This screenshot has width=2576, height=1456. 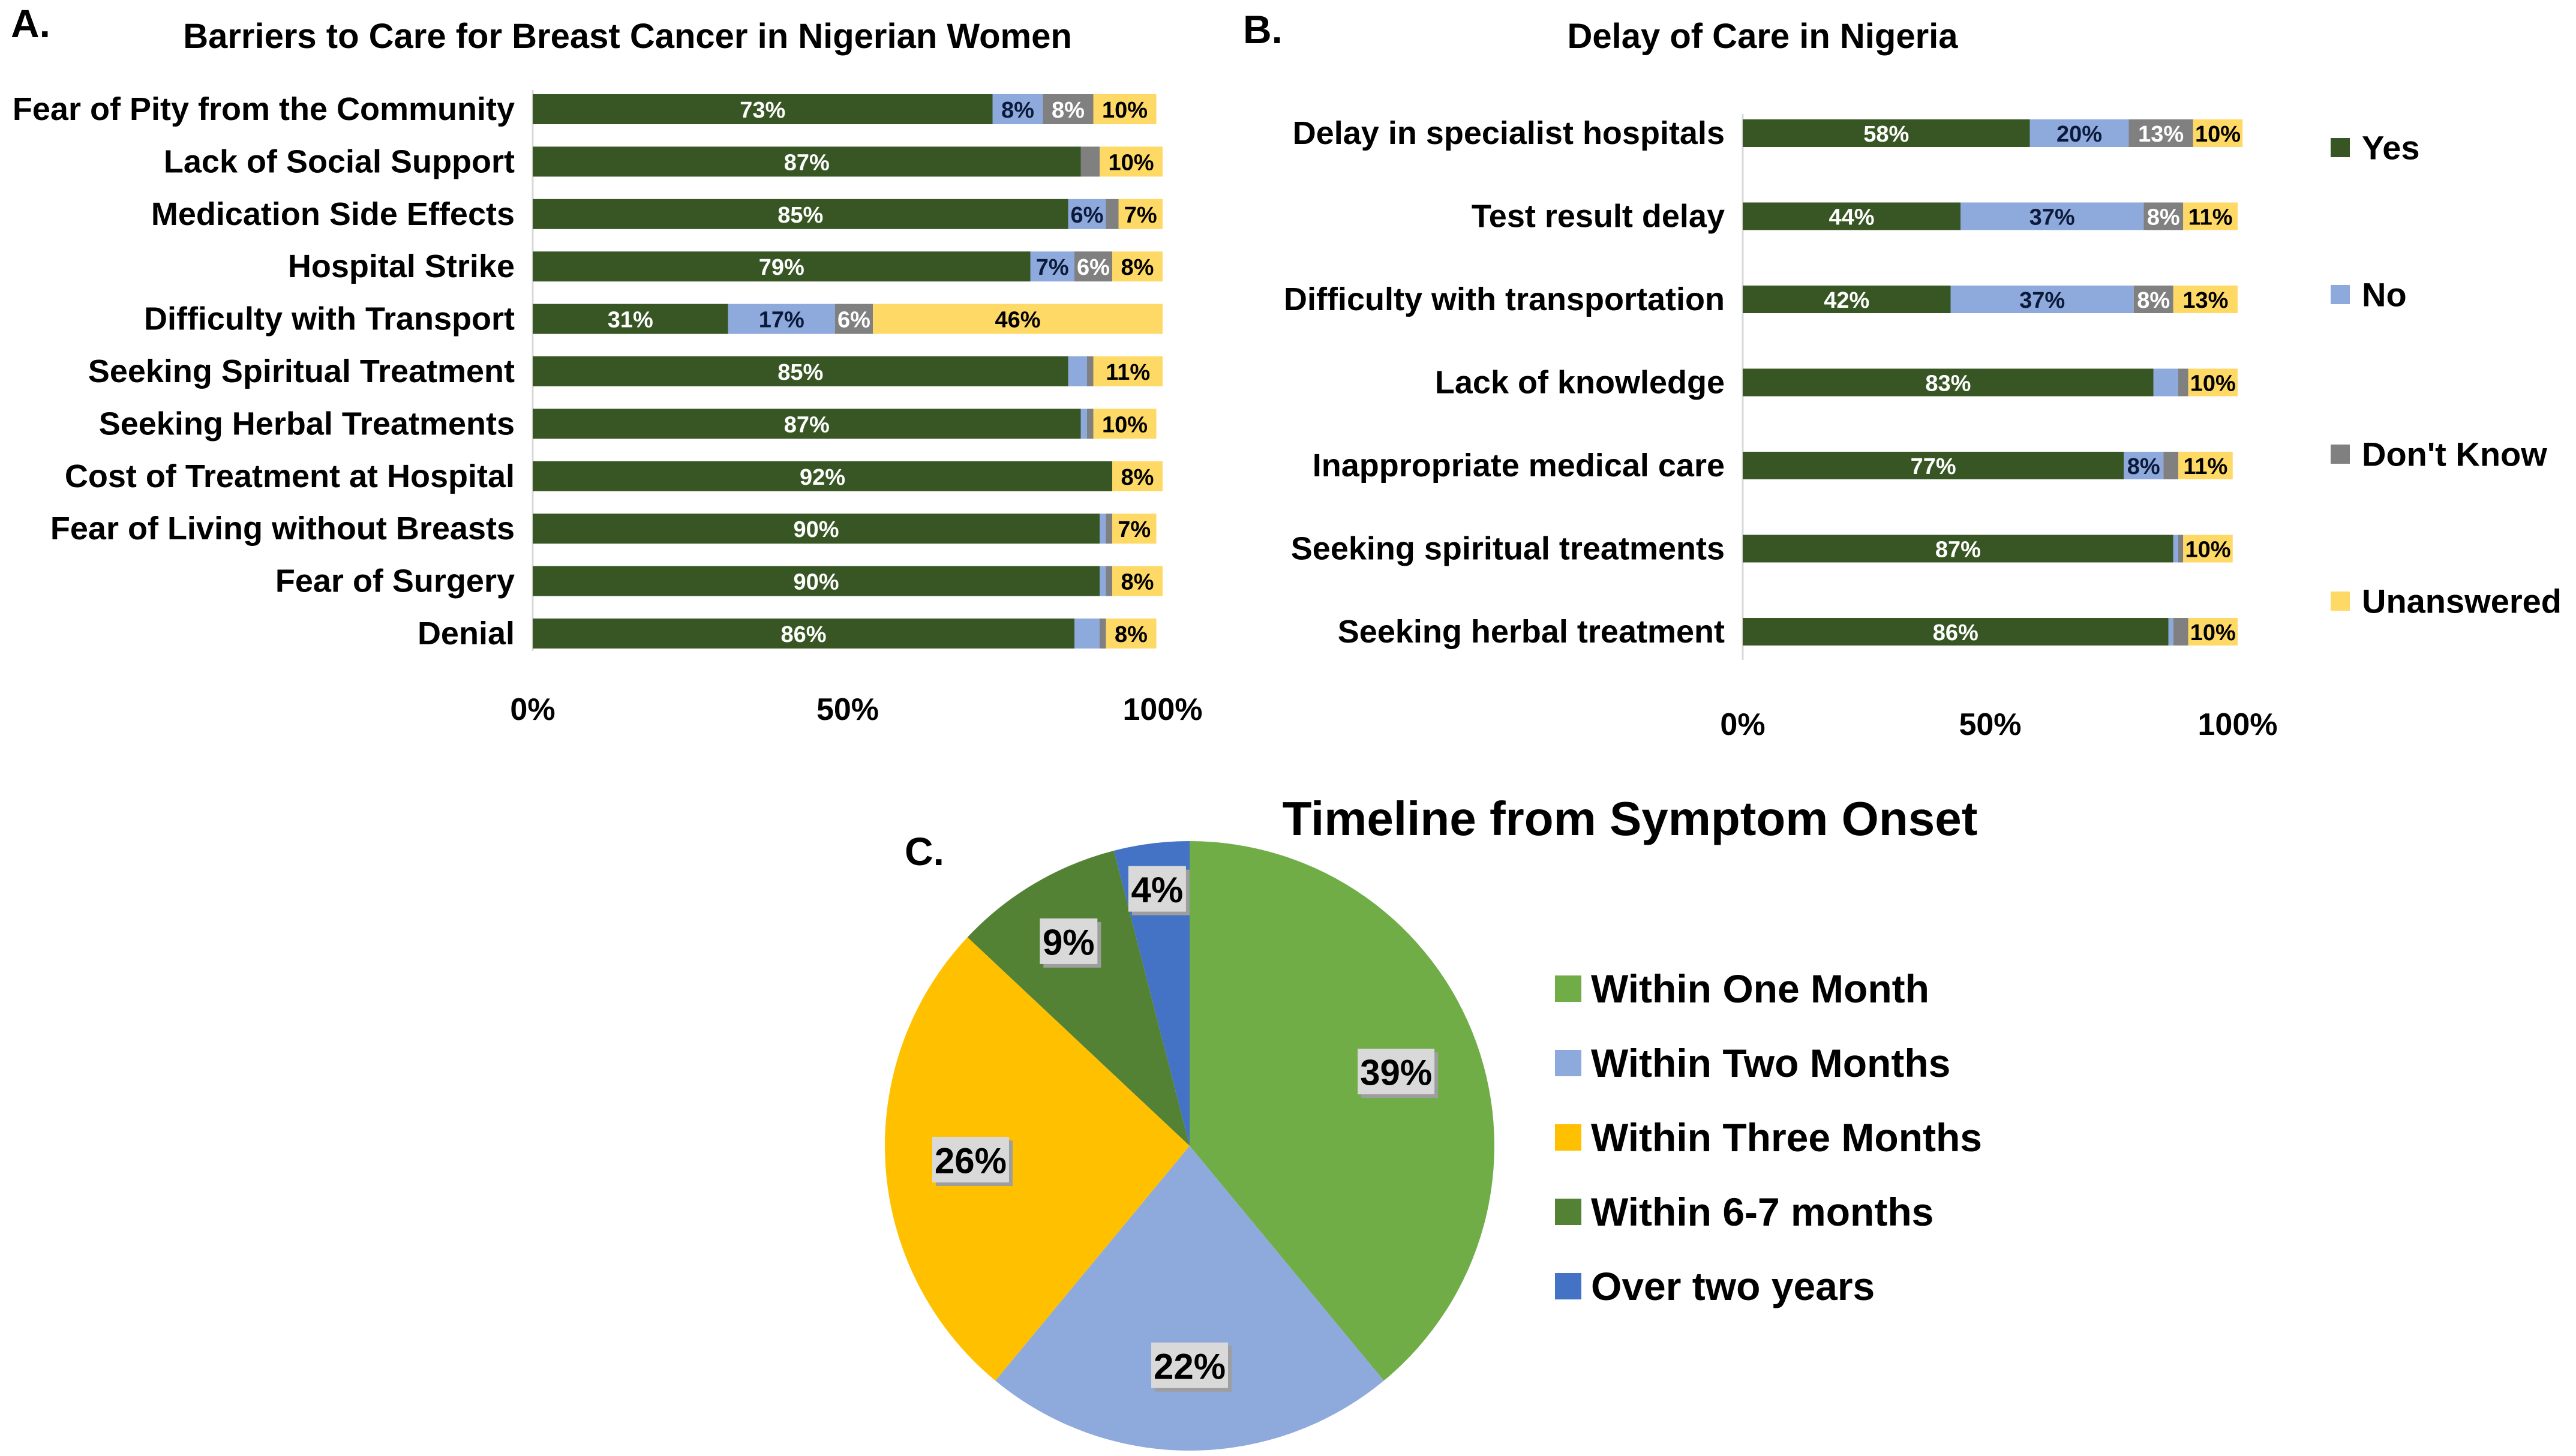 I want to click on category-label: Seeking herbal treatment, so click(x=1531, y=632).